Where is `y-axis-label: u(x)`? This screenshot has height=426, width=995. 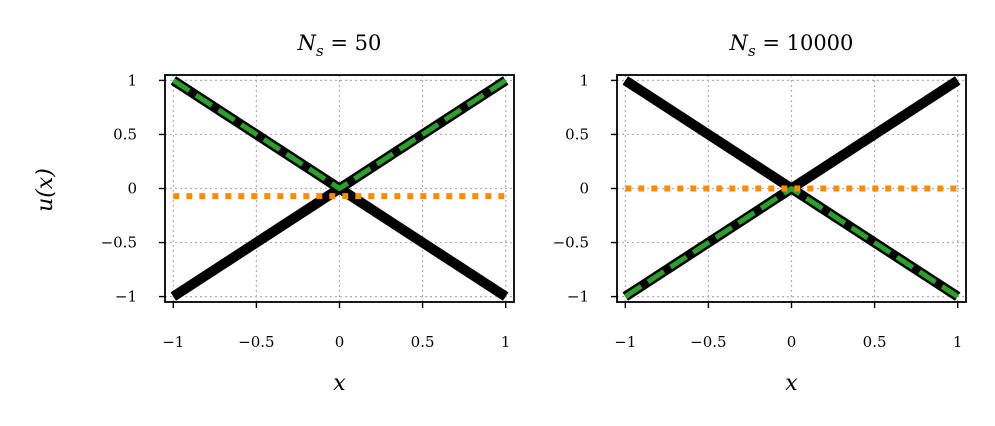 y-axis-label: u(x) is located at coordinates (45, 190).